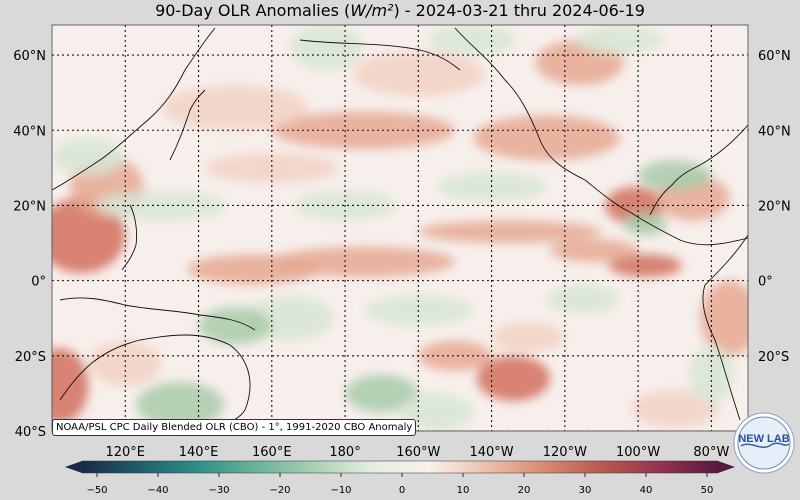 The image size is (800, 500). I want to click on title-date-range: ) - 2024-03-21 thru 2024-06-19, so click(519, 10).